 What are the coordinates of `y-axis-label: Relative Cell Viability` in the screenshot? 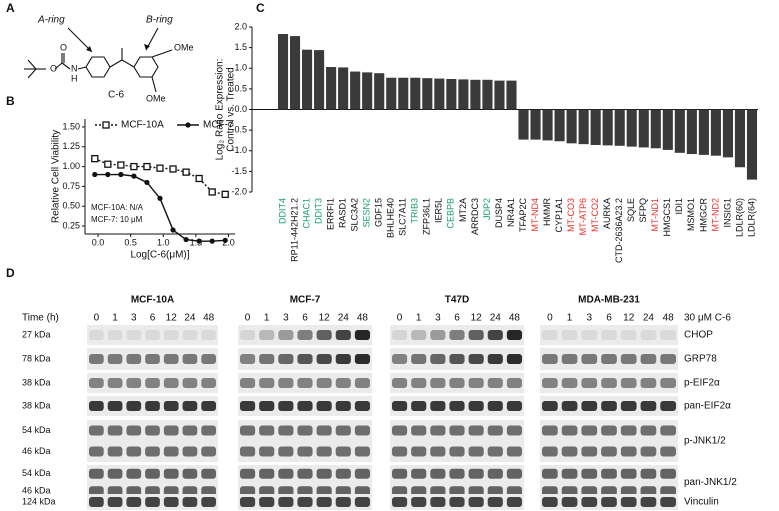 It's located at (56, 176).